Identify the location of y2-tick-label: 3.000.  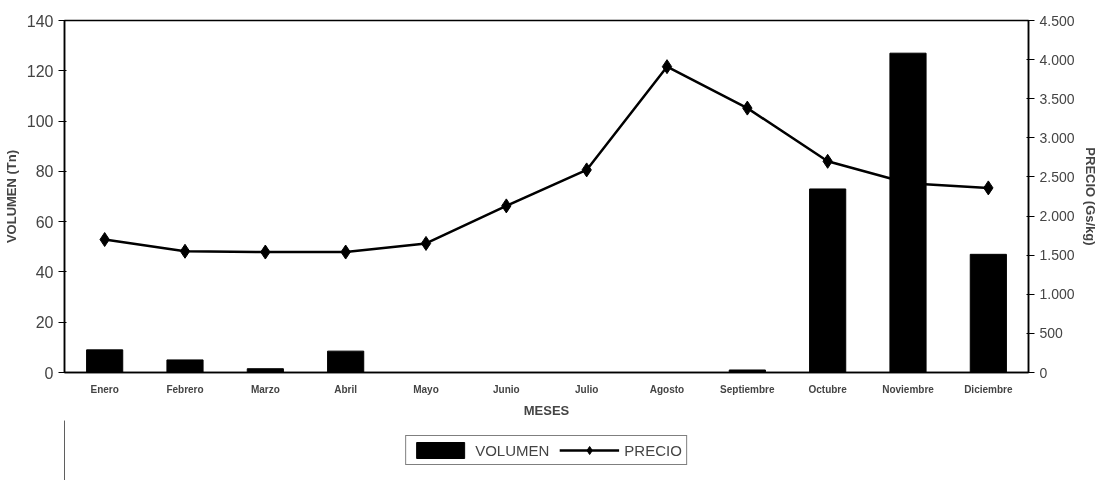
(1057, 137).